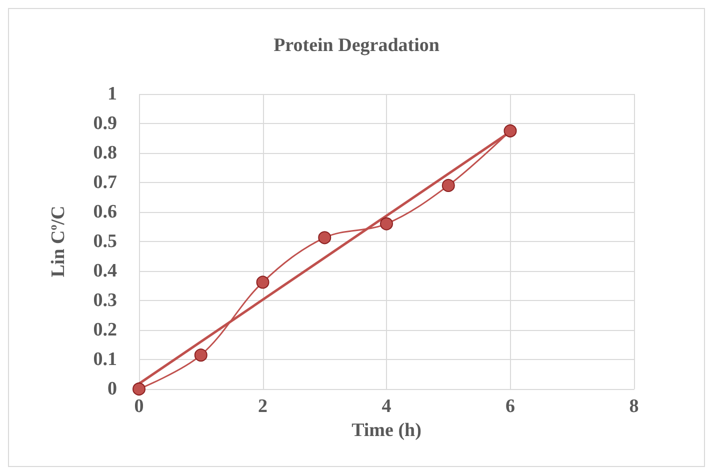 Image resolution: width=713 pixels, height=475 pixels. What do you see at coordinates (263, 406) in the screenshot?
I see `x-tick-label: 2` at bounding box center [263, 406].